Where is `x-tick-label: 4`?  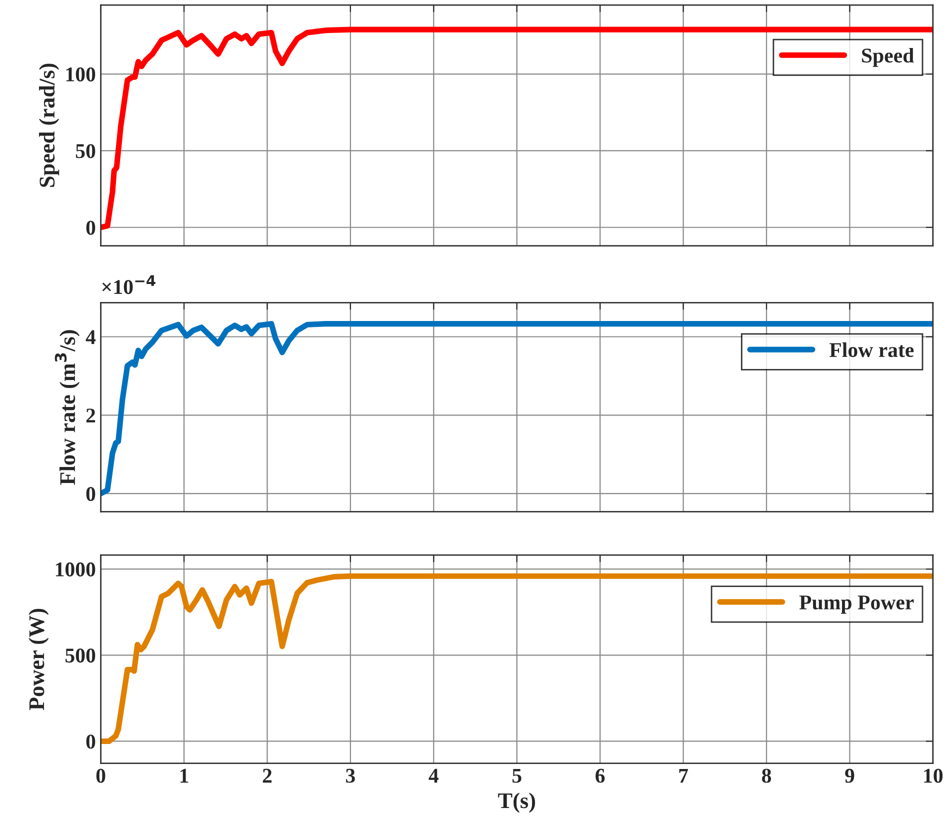
x-tick-label: 4 is located at coordinates (433, 775).